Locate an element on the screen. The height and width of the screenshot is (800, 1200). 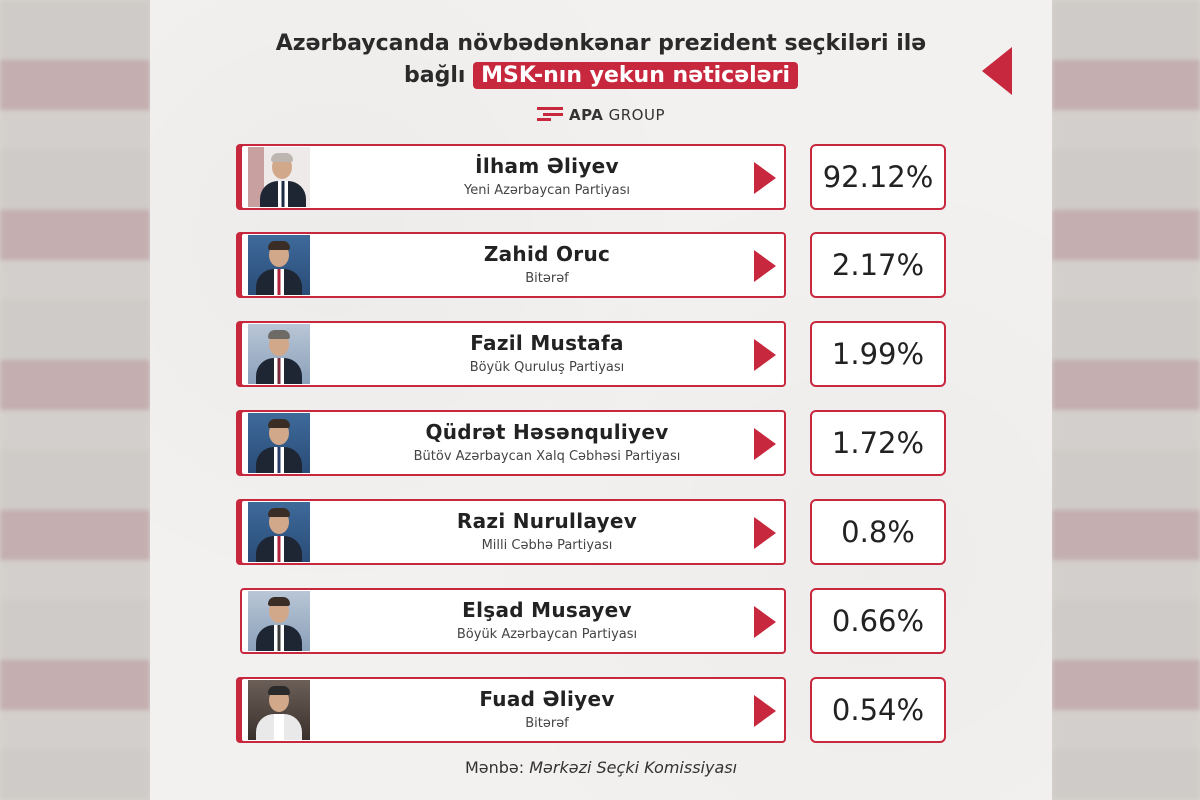
candidate-name: Elşad Musayev is located at coordinates (547, 610).